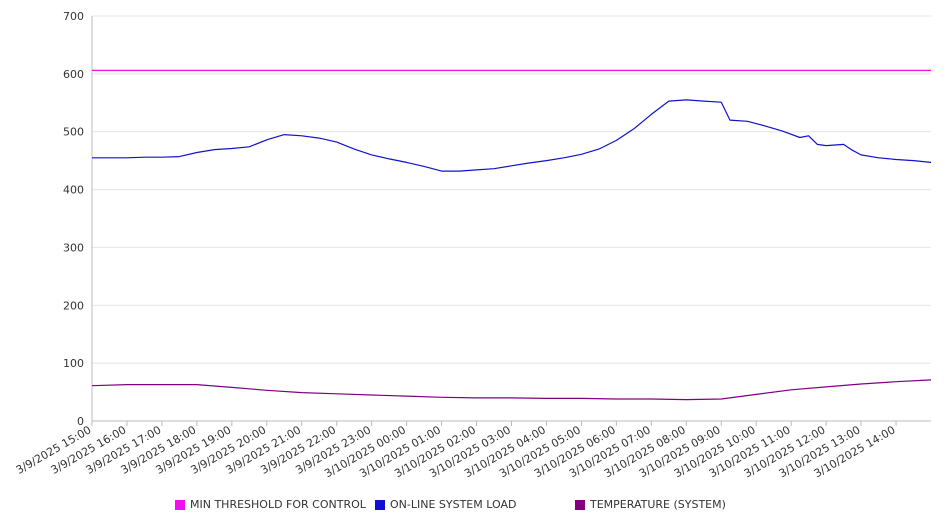 The image size is (946, 526). I want to click on legend-label: MIN THRESHOLD FOR CONTROL, so click(278, 504).